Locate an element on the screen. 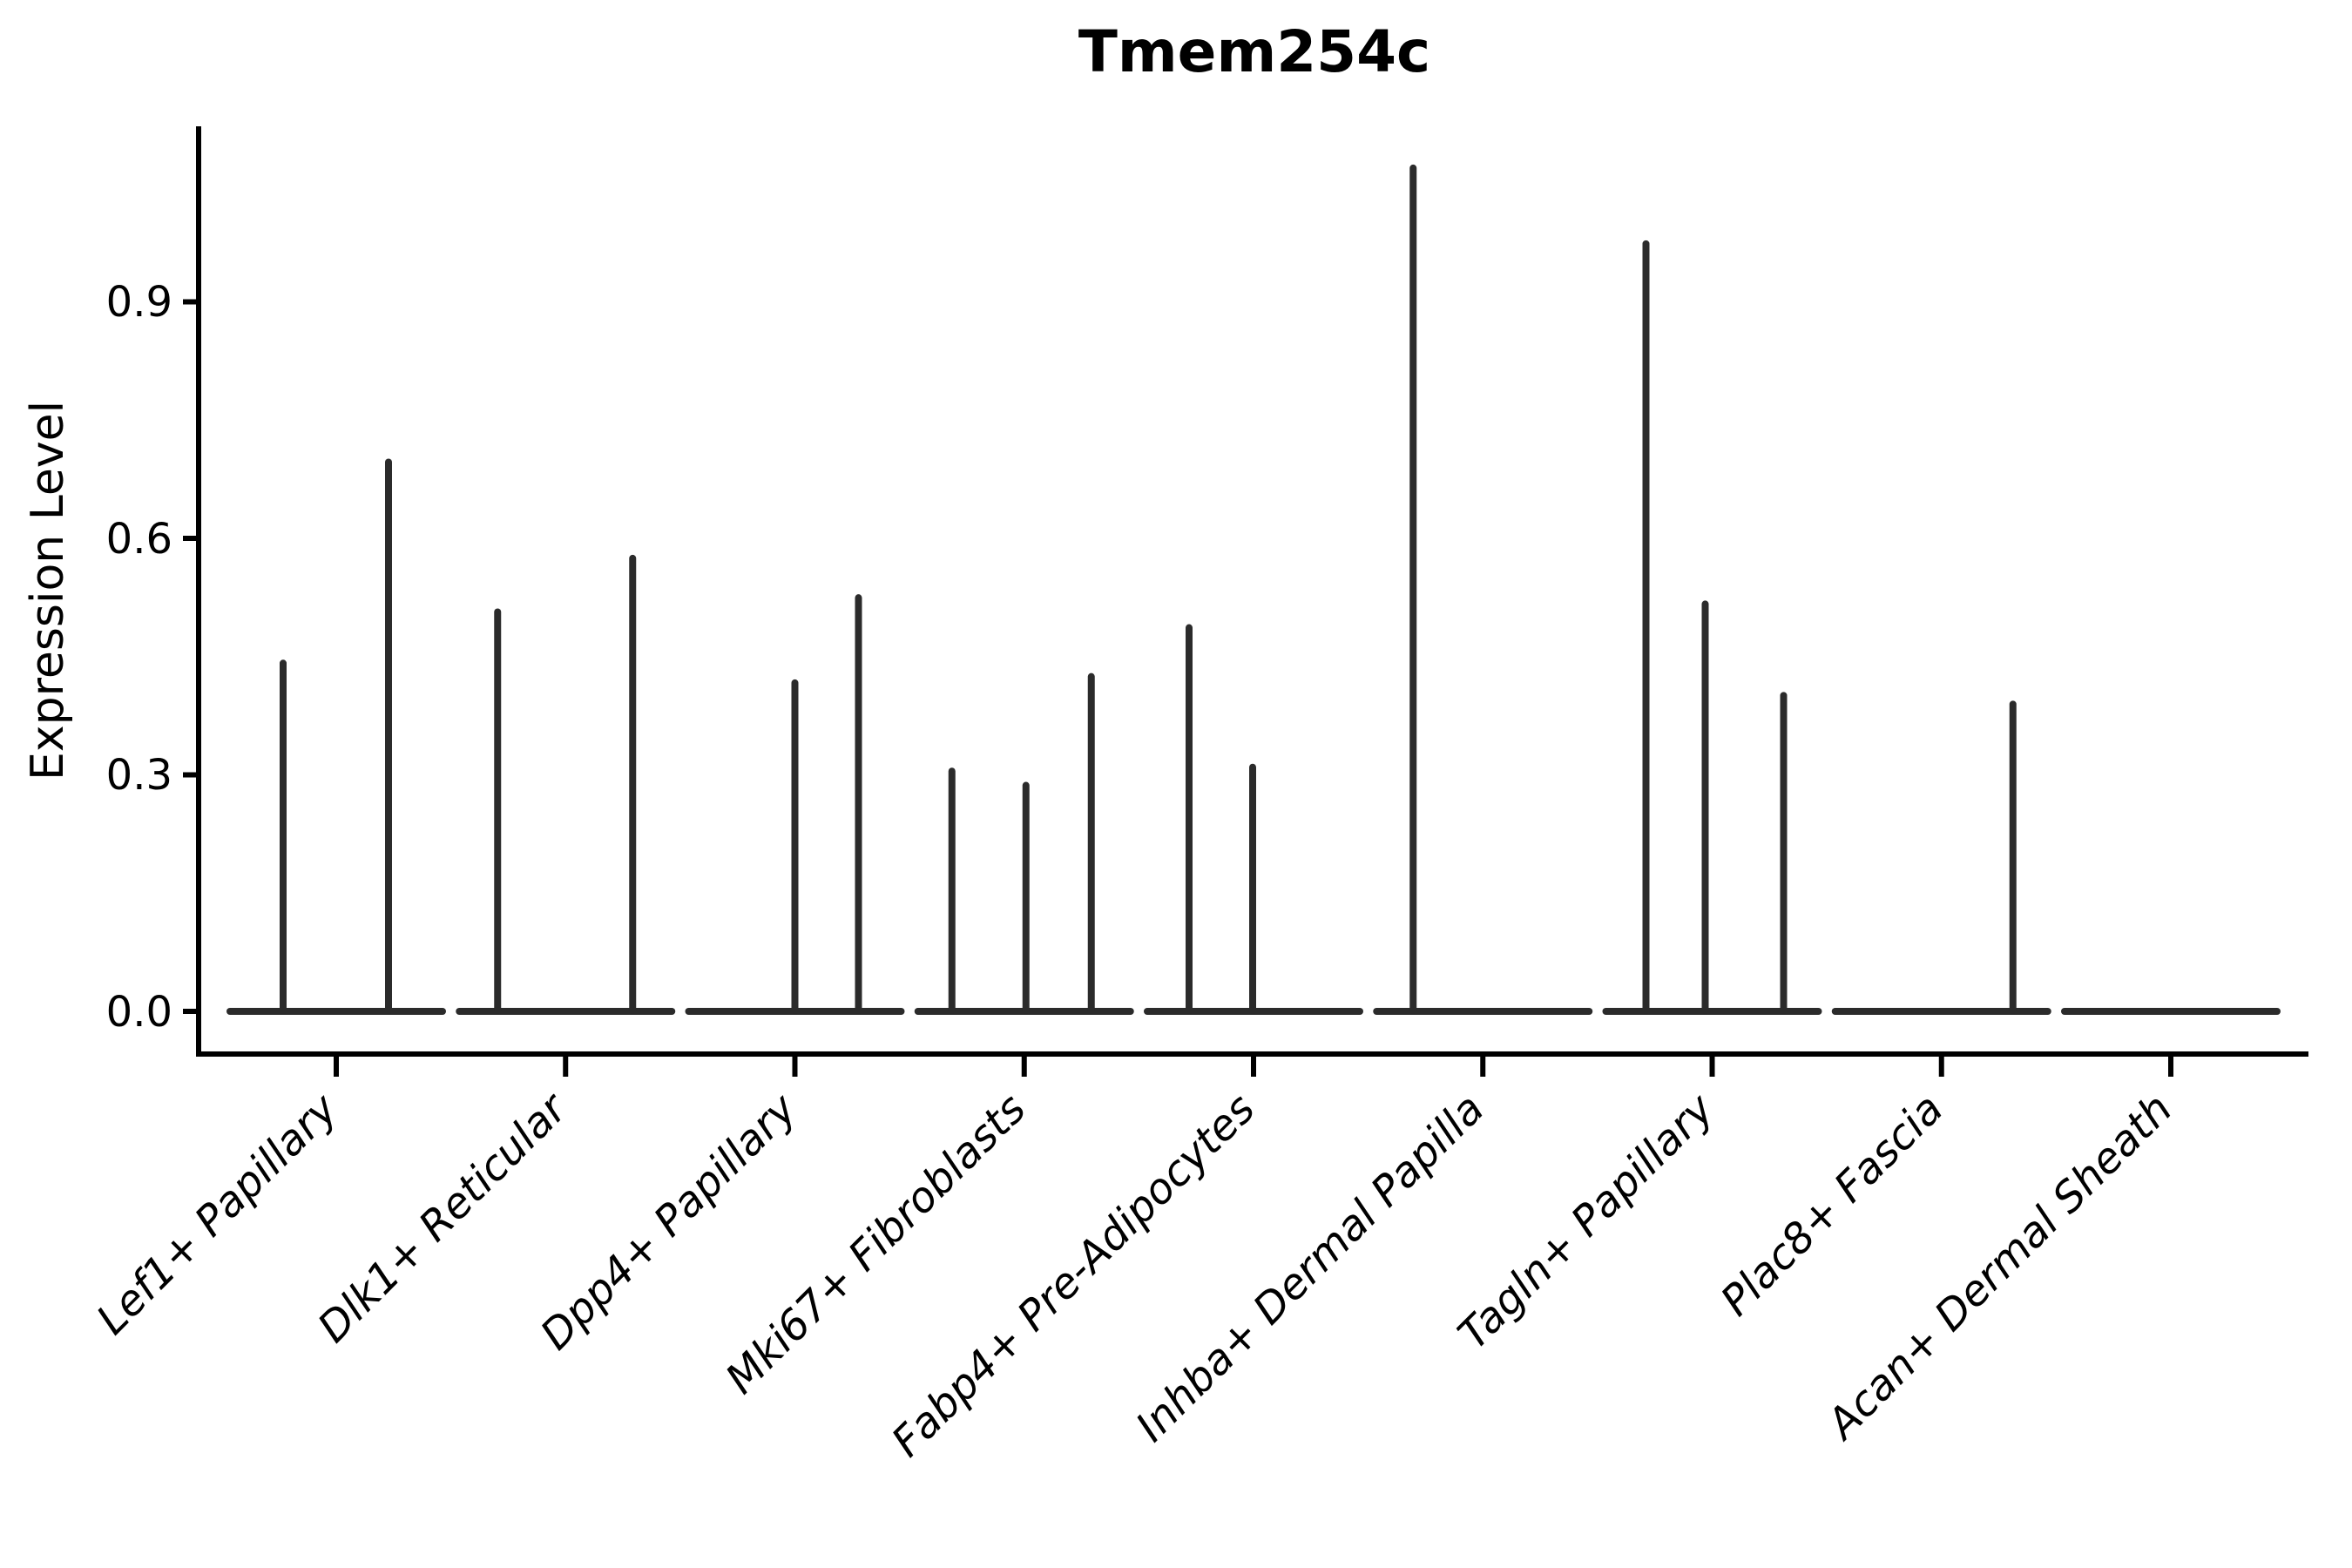 This screenshot has width=2352, height=1568. x-tick-label-lef1-papillary: Lef1+ Papillary is located at coordinates (217, 1214).